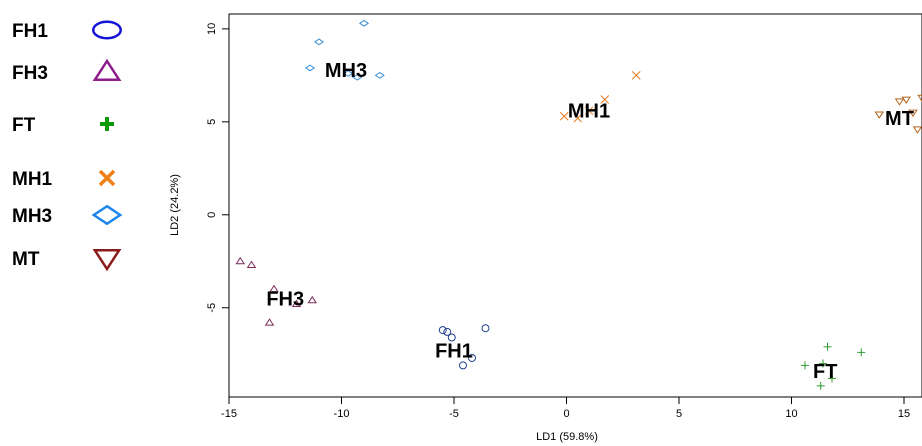 This screenshot has height=446, width=922. Describe the element at coordinates (904, 414) in the screenshot. I see `x-tick-label: 15` at that location.